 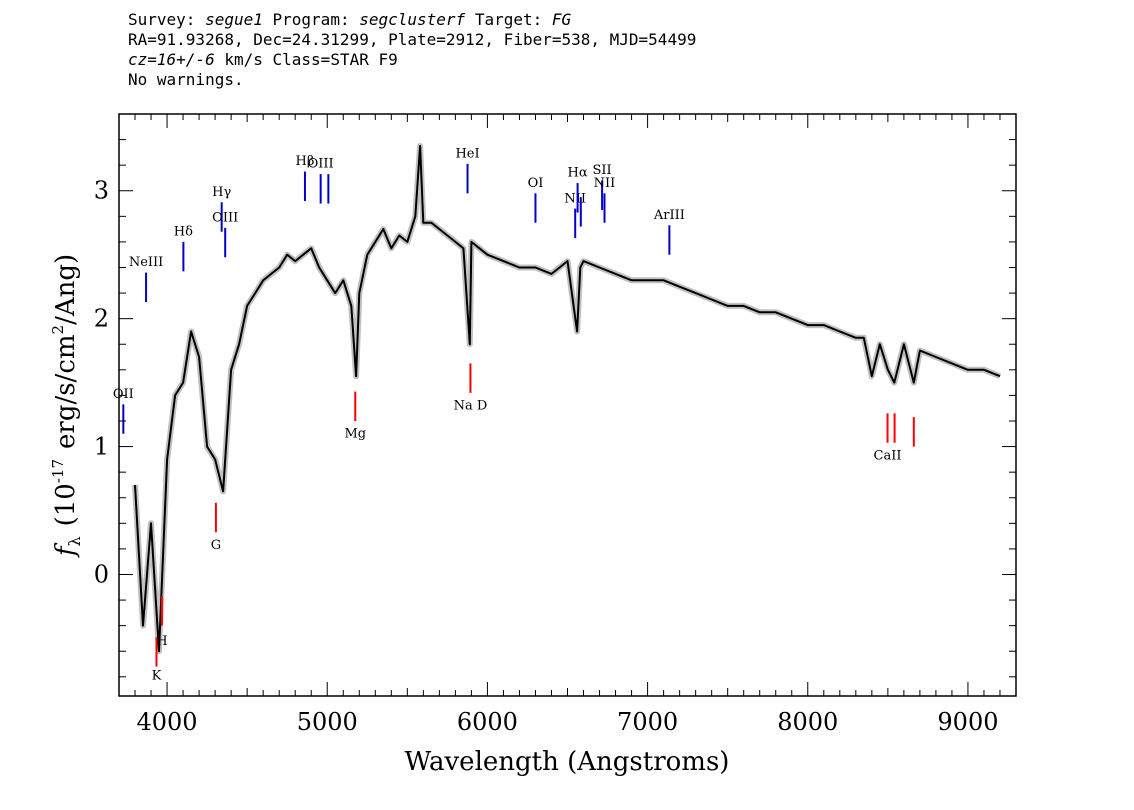 I want to click on spectral-line-label: H, so click(x=161, y=641).